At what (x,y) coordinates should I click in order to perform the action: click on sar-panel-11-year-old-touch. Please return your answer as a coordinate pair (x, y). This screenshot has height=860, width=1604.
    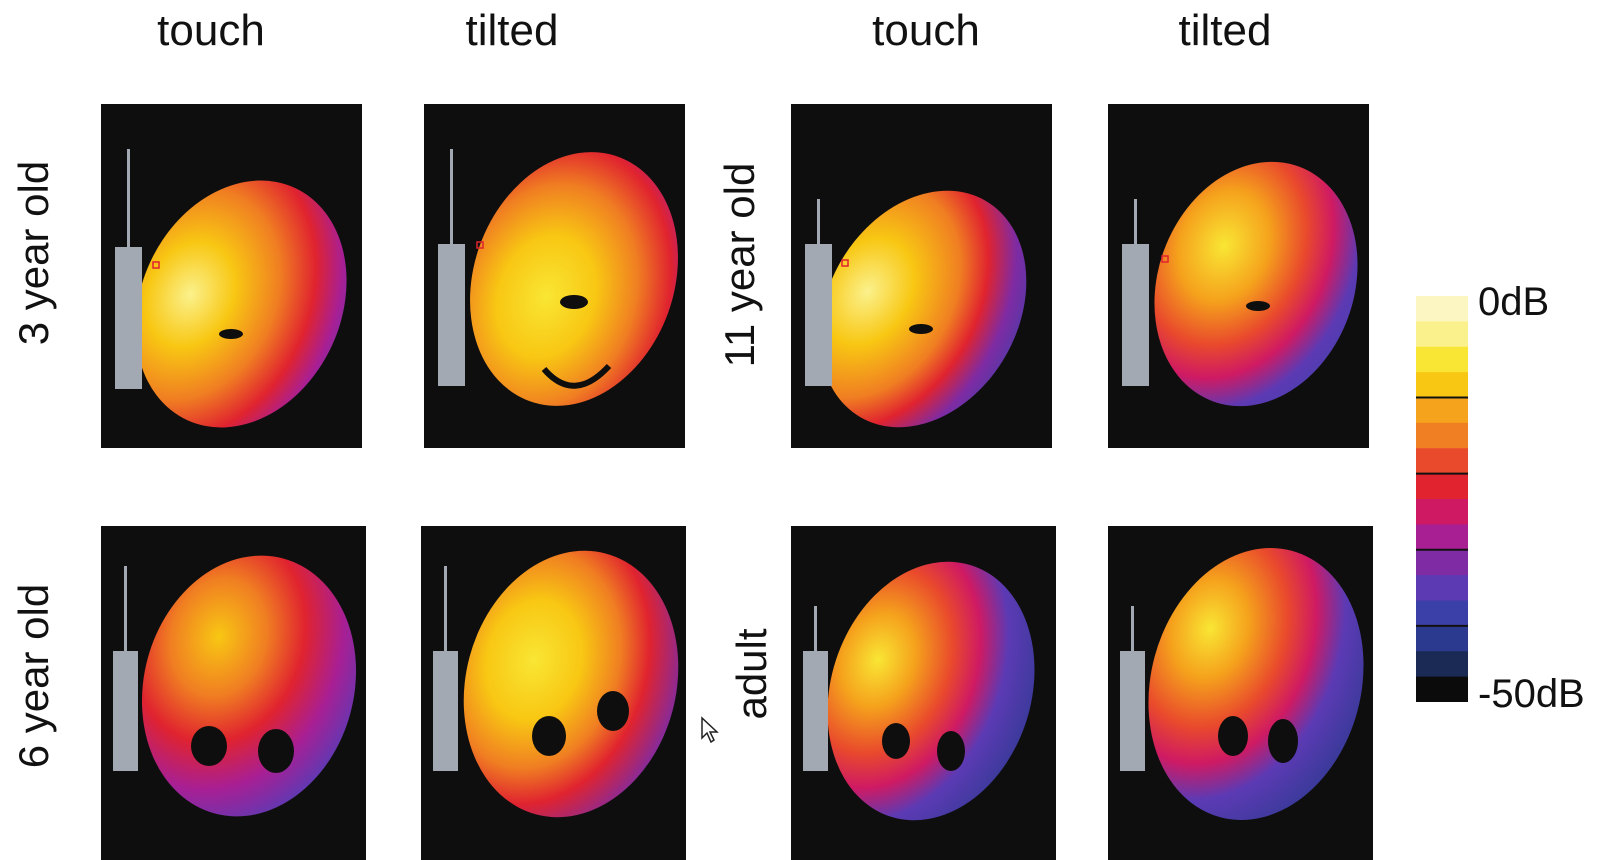
    Looking at the image, I should click on (921, 276).